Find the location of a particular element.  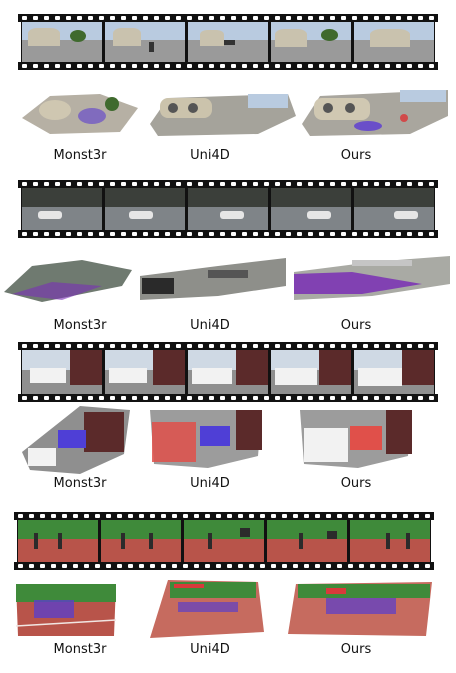

reconstruction-monst3r is located at coordinates (76, 440).